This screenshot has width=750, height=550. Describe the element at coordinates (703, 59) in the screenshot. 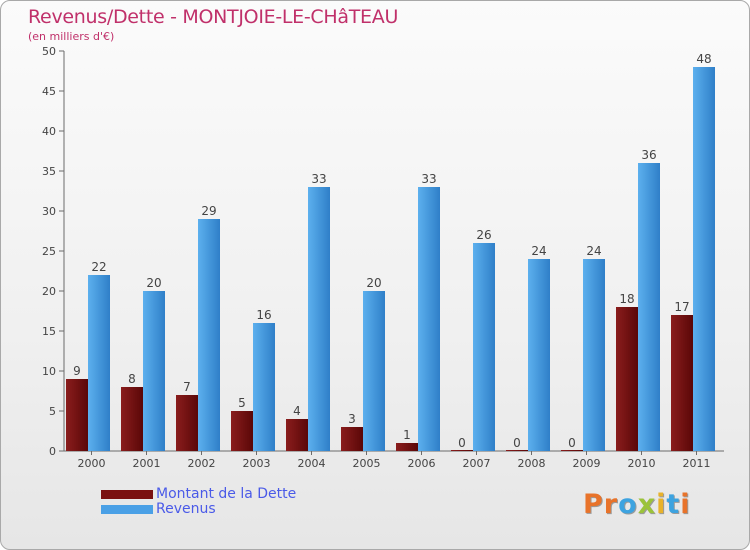

I see `revenue-value-label: 48` at that location.